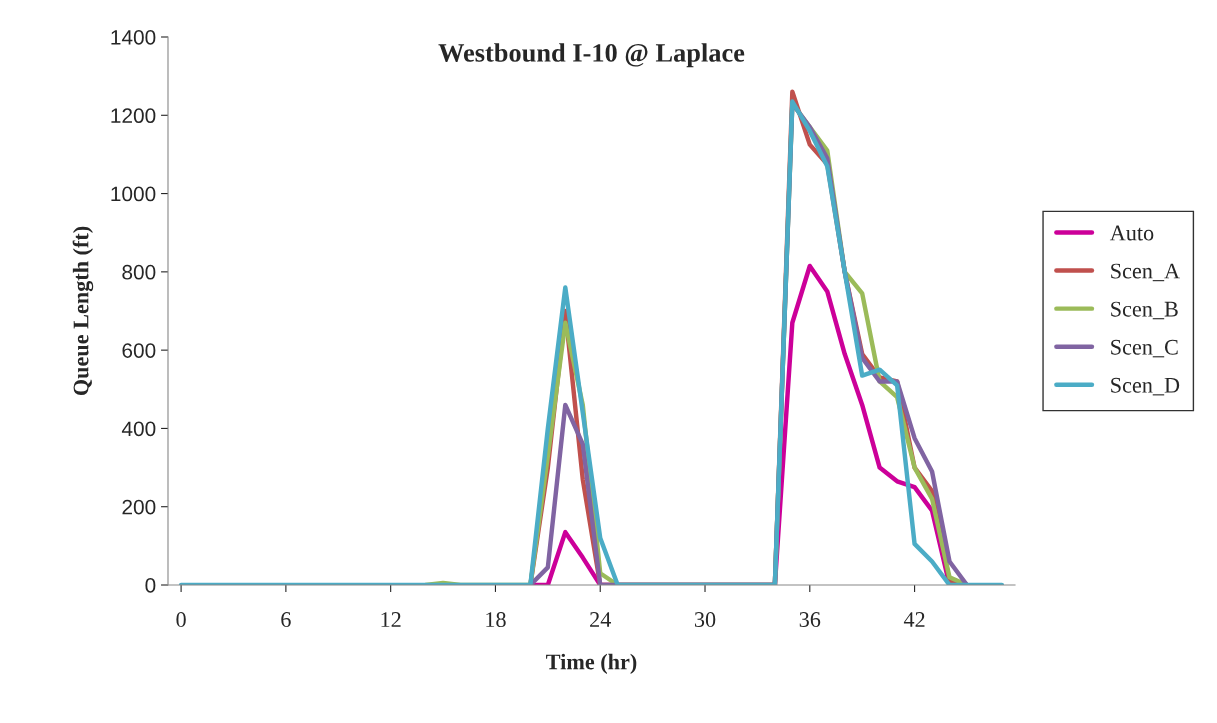  What do you see at coordinates (1144, 310) in the screenshot?
I see `legend-label: Scen_B` at bounding box center [1144, 310].